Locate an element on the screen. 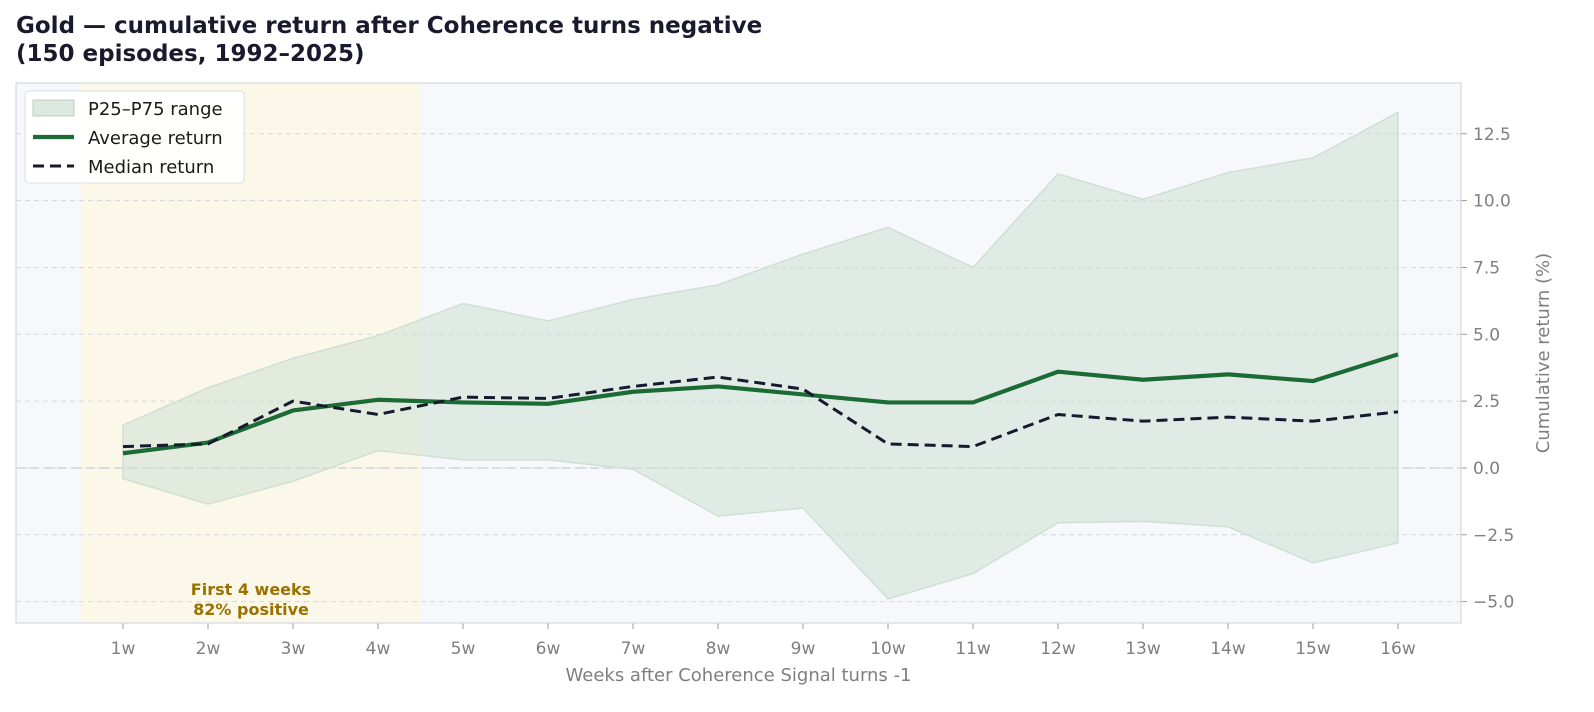 Image resolution: width=1594 pixels, height=712 pixels. x-tick-label: 12w is located at coordinates (1058, 649).